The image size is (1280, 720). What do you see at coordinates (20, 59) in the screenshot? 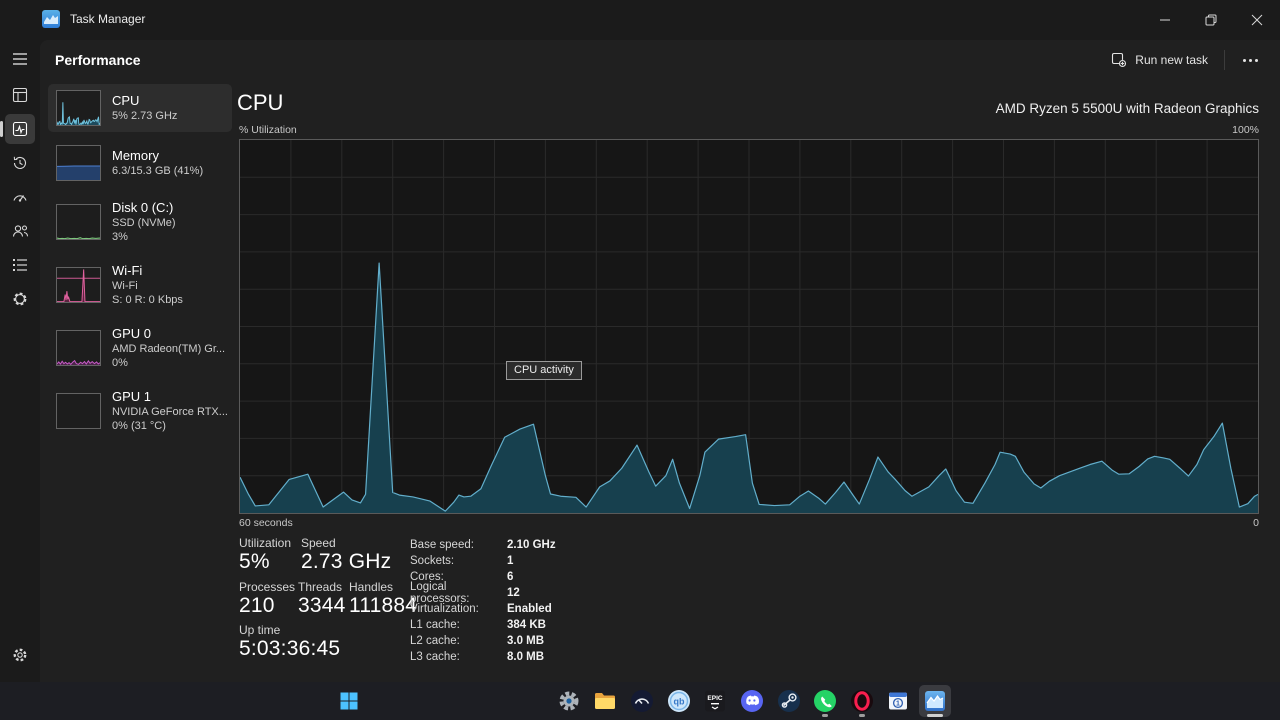
I see `menu-toggle-button` at bounding box center [20, 59].